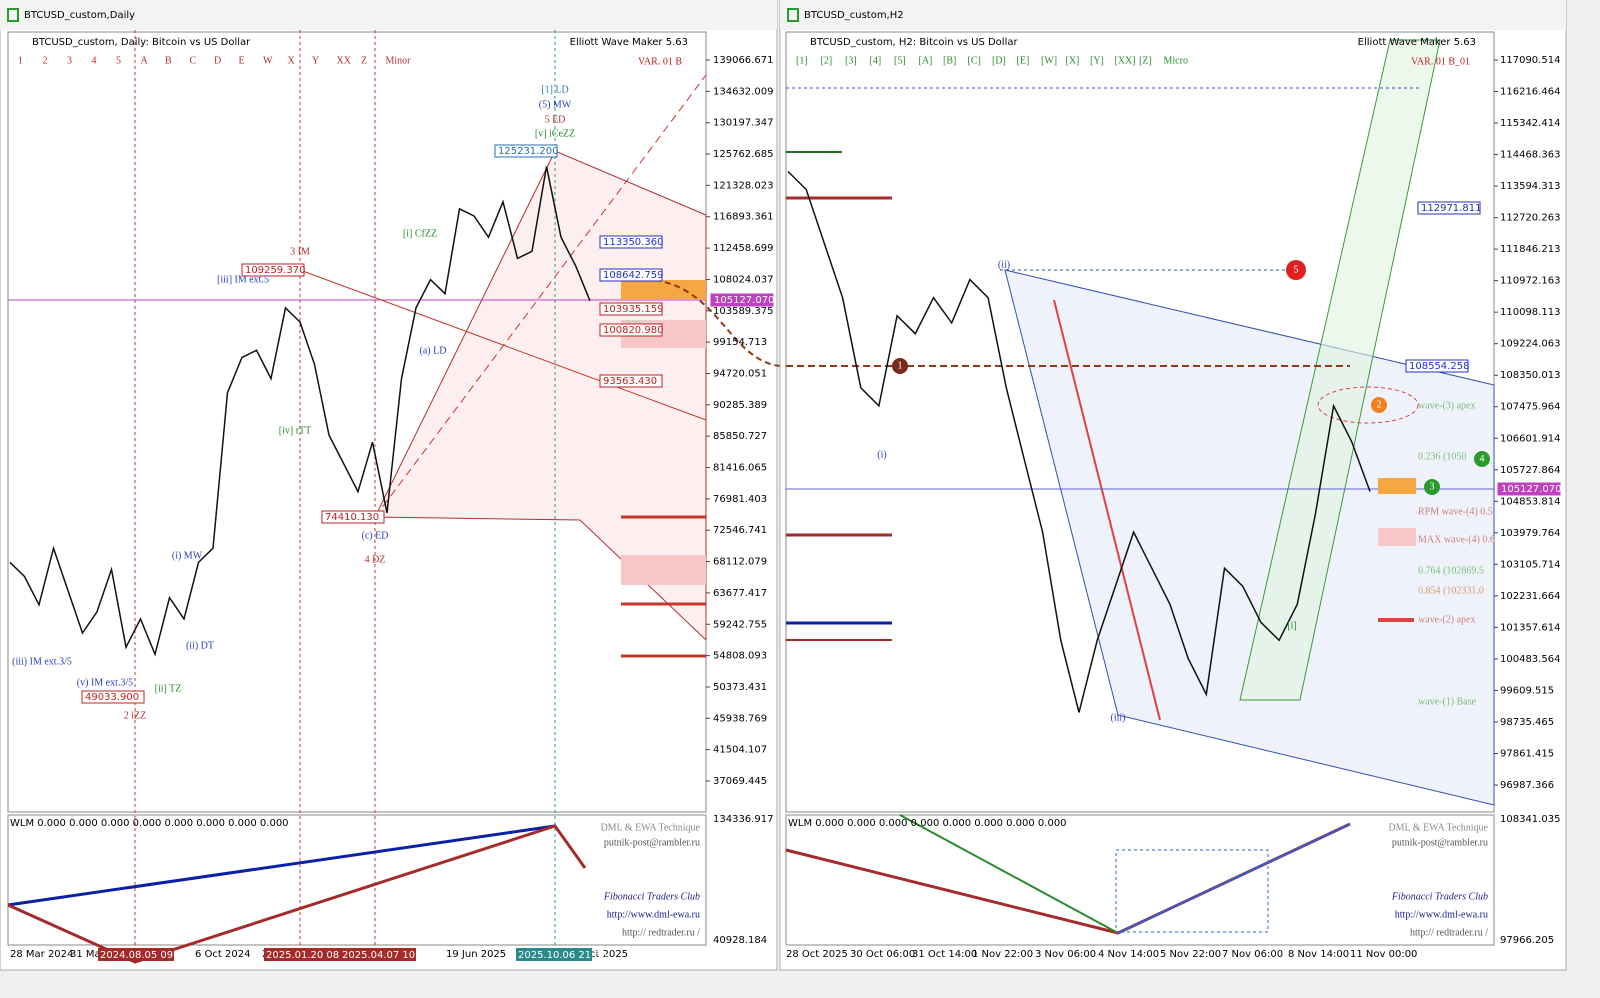  What do you see at coordinates (1439, 366) in the screenshot?
I see `price-box-label: 108554.258` at bounding box center [1439, 366].